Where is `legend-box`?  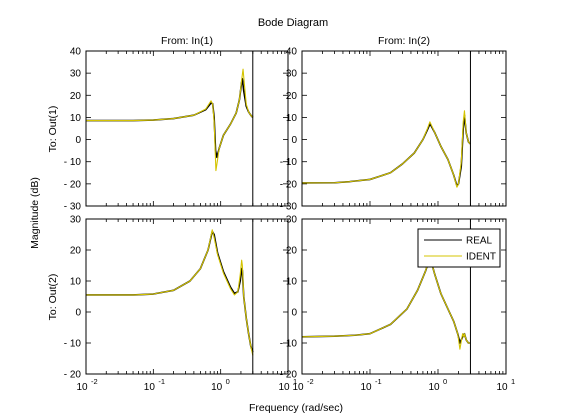
legend-box is located at coordinates (459, 248).